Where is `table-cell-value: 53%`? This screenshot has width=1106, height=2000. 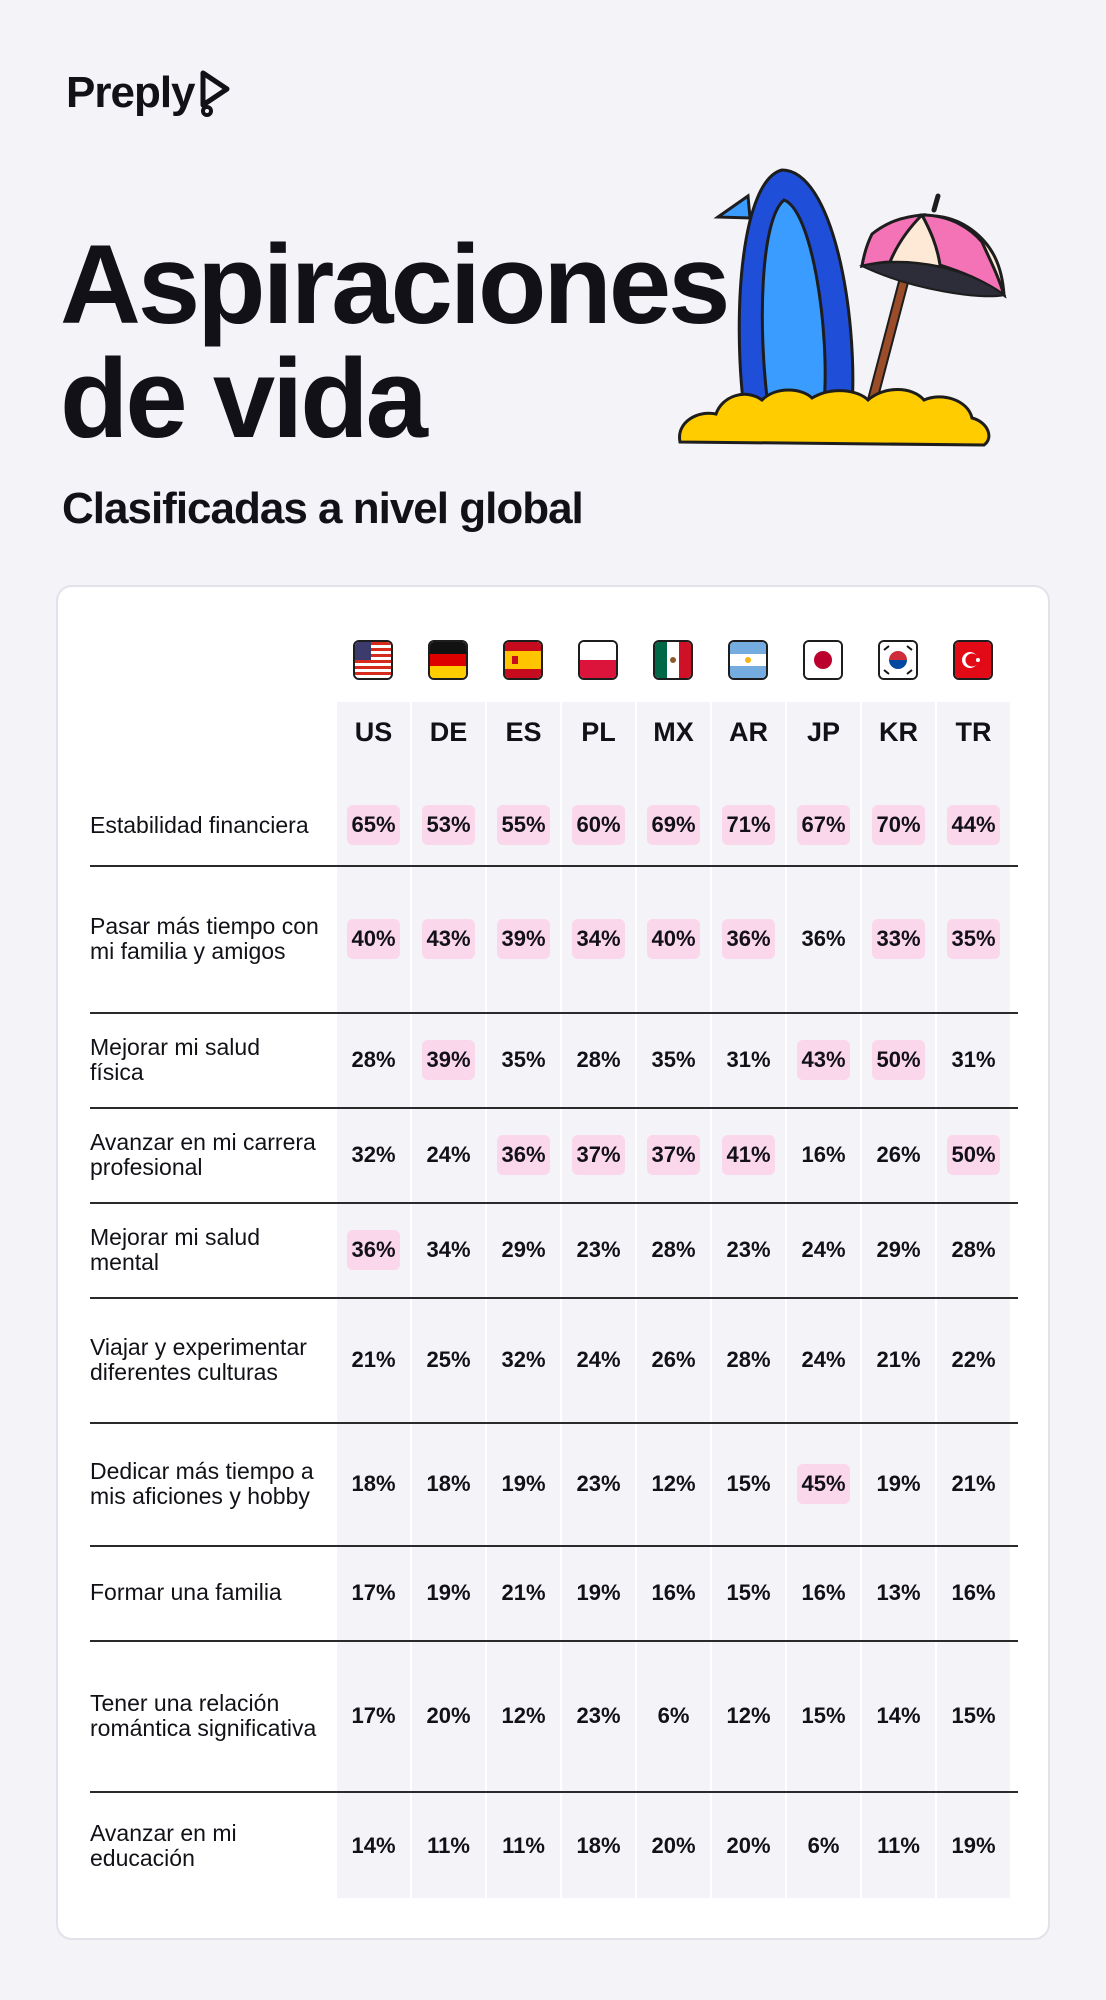
table-cell-value: 53% is located at coordinates (448, 825).